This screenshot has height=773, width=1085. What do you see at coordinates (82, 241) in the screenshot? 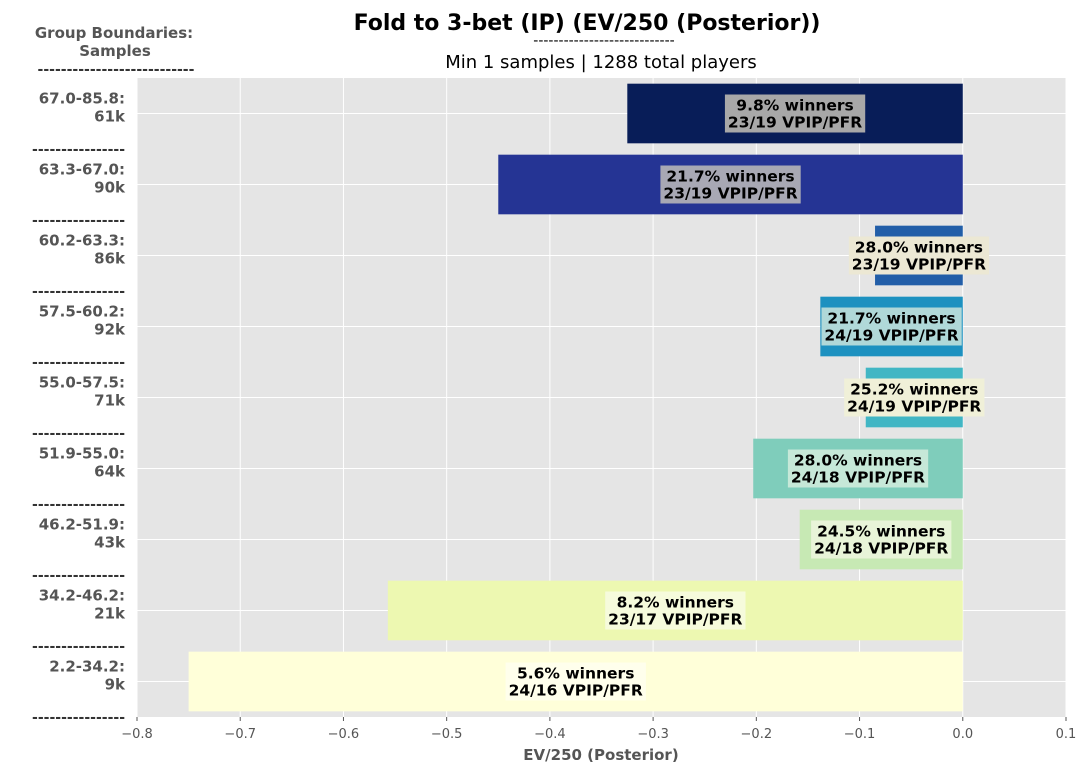
I see `category-range-label: 60.2-63.3:` at bounding box center [82, 241].